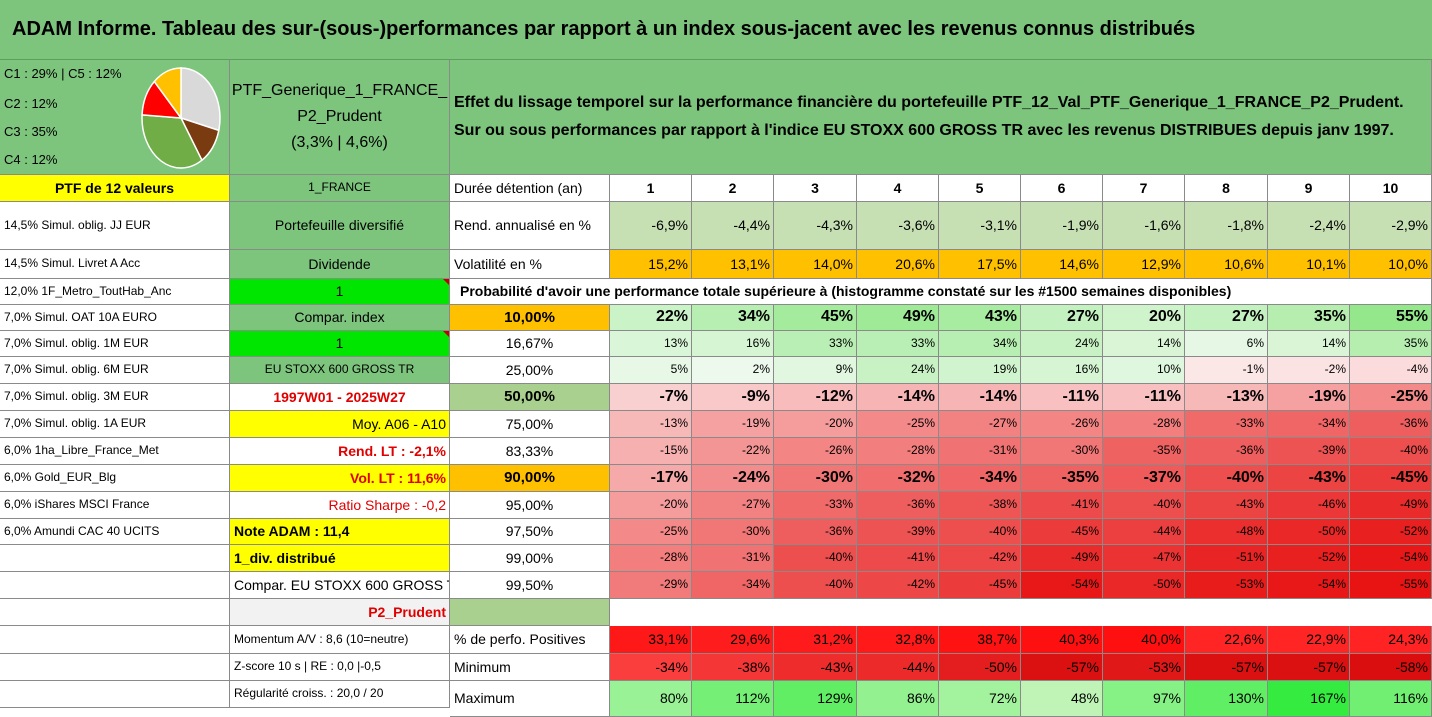  Describe the element at coordinates (1417, 369) in the screenshot. I see `quantile-value-text: -4%` at that location.